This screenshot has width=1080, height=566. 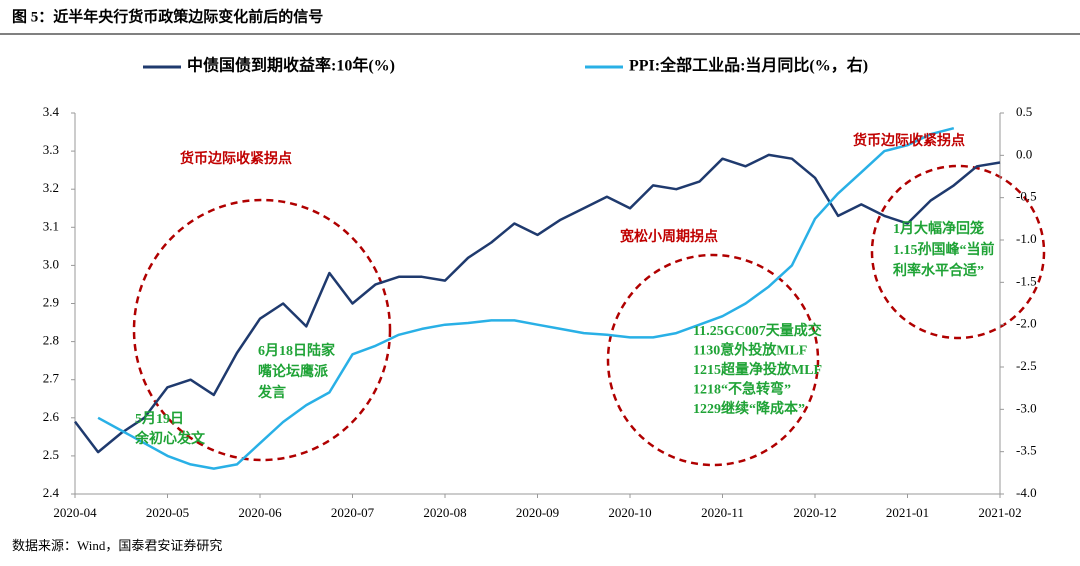 I want to click on x-tick-label: 2020-08, so click(x=444, y=512).